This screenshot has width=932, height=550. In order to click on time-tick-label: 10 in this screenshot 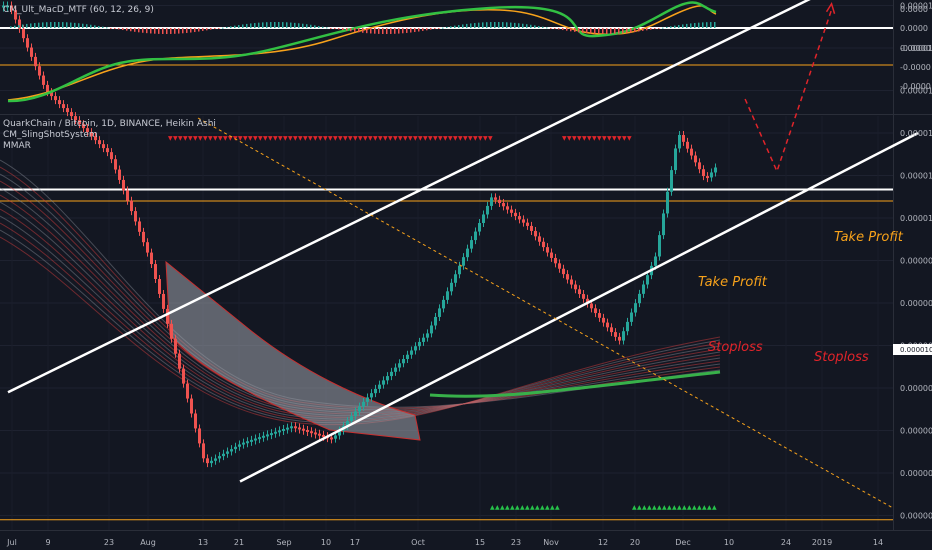, I will do `click(326, 542)`.